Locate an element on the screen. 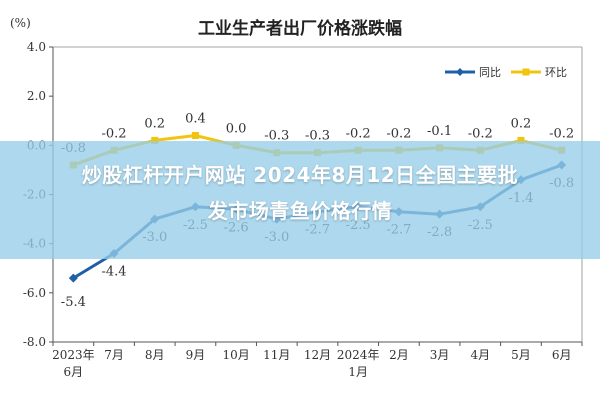 This screenshot has width=600, height=400. x-tick-label: 2023年 is located at coordinates (73, 355).